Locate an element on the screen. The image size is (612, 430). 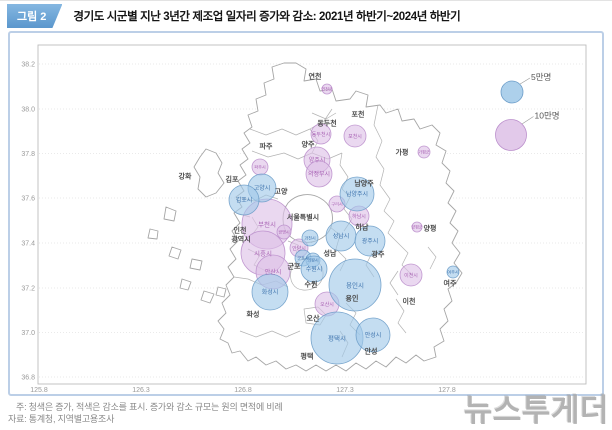
city-bubble-label: 김포시 is located at coordinates (244, 200).